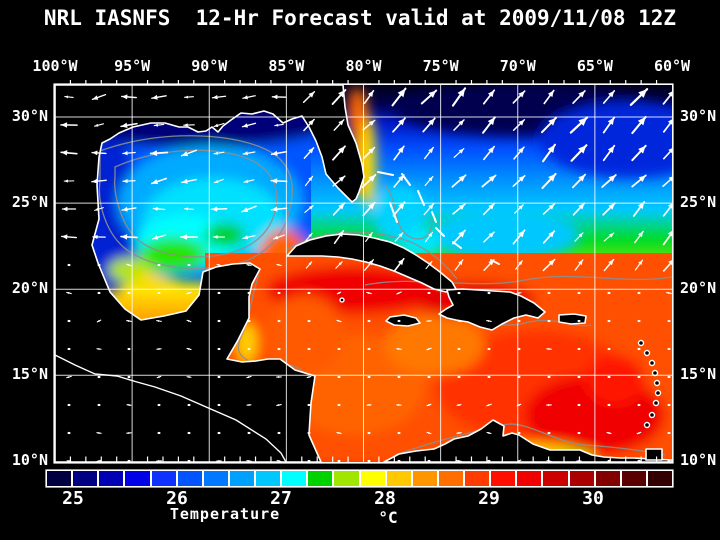 This screenshot has height=540, width=720. I want to click on lon-tick-label: 70°W, so click(517, 66).